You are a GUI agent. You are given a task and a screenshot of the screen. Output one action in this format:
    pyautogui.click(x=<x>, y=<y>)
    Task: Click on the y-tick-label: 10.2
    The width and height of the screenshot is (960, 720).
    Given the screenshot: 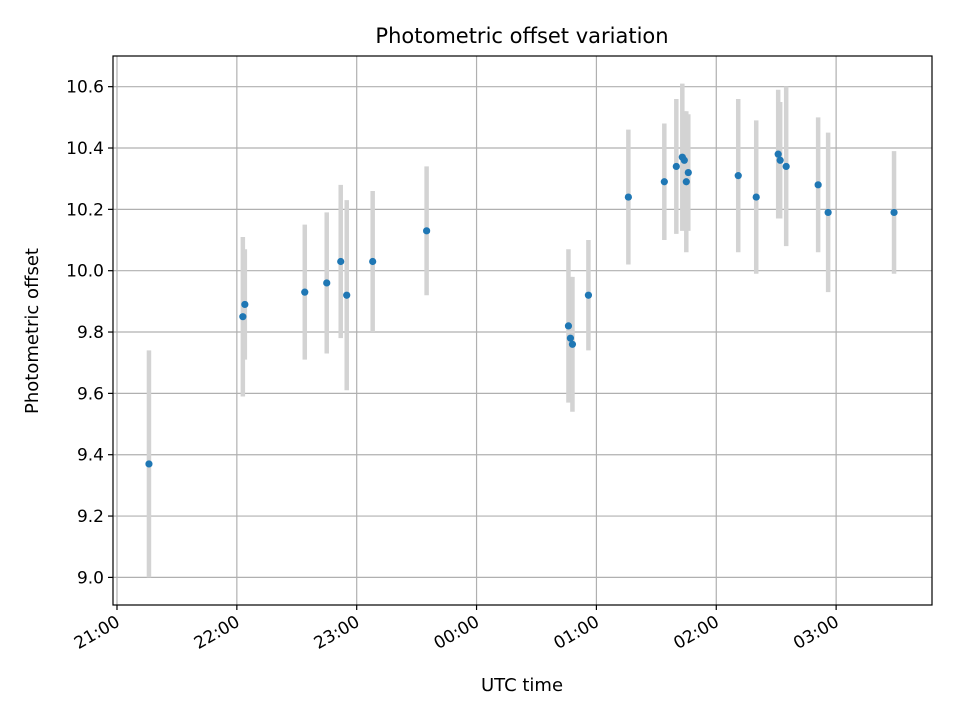 What is the action you would take?
    pyautogui.click(x=85, y=210)
    